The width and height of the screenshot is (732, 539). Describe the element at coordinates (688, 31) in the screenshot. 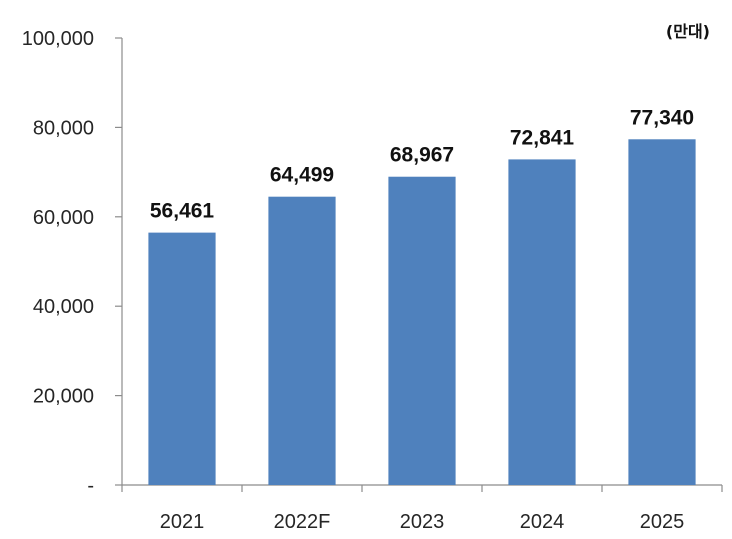

I see `unit-label: (만대)` at that location.